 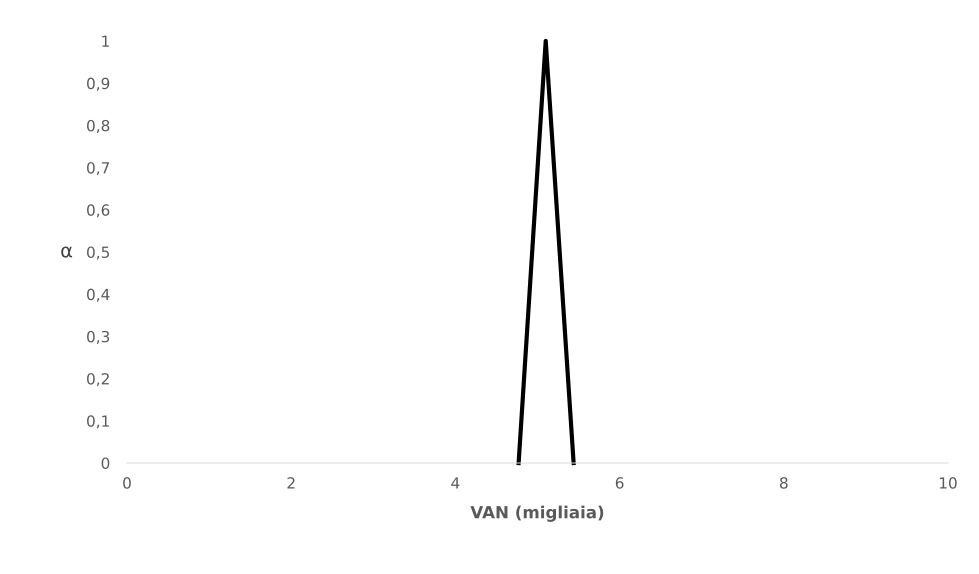 I want to click on x-tick-label: 6, so click(x=620, y=483).